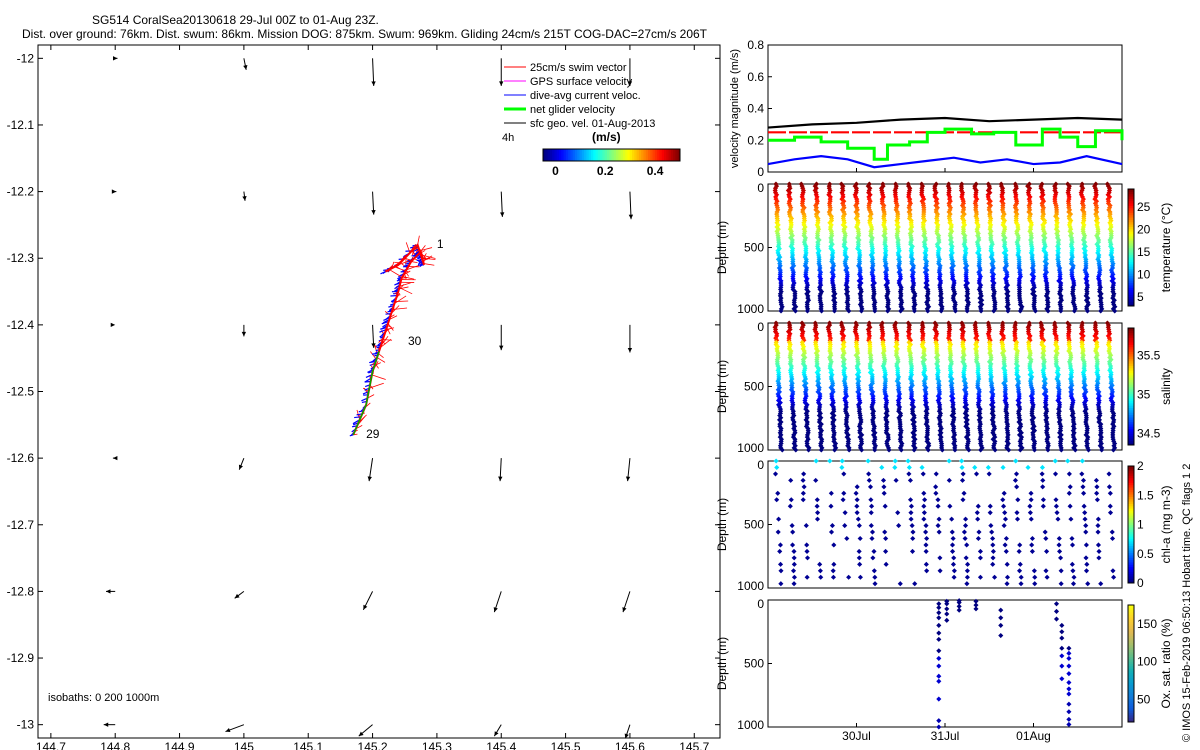 The width and height of the screenshot is (1200, 750). What do you see at coordinates (415, 341) in the screenshot?
I see `track-day-label-1: 30` at bounding box center [415, 341].